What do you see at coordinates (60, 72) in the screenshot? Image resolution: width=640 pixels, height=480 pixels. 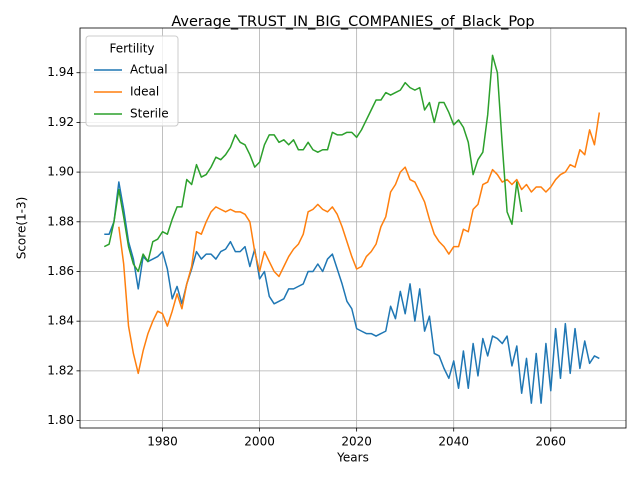 I see `y-tick-label: 1.94` at bounding box center [60, 72].